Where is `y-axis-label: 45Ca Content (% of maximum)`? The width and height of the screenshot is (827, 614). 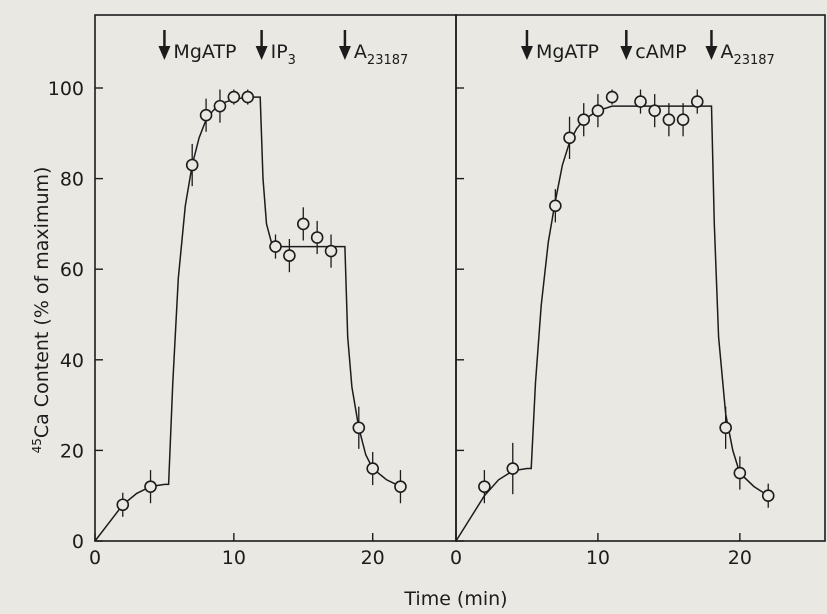
y-axis-label: 45Ca Content (% of maximum) is located at coordinates (41, 310).